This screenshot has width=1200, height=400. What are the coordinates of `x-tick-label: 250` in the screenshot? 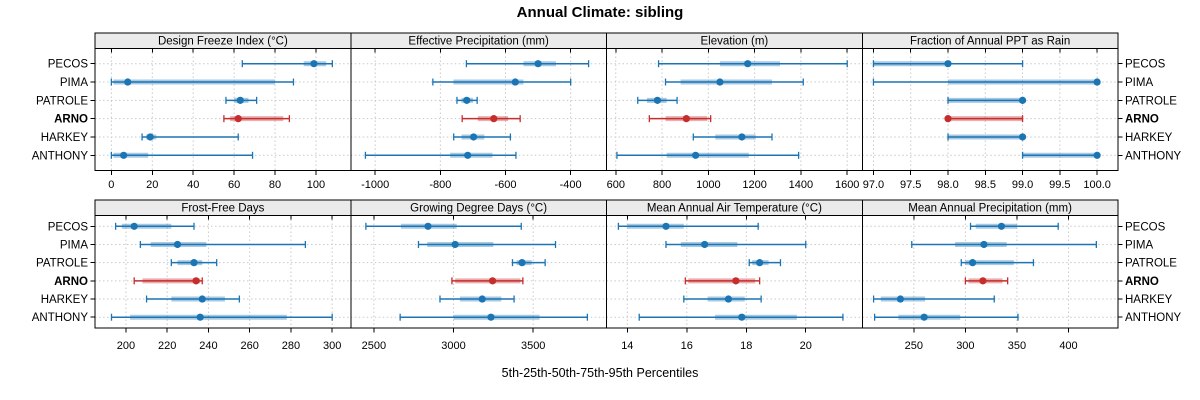 It's located at (914, 346).